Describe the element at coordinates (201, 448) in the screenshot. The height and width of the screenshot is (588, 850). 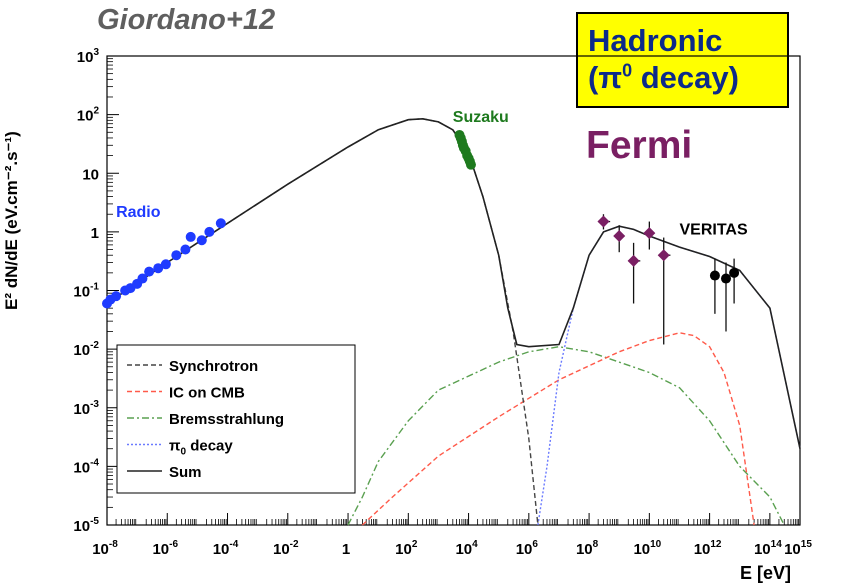
I see `legend-label-pi0: π0 decay` at that location.